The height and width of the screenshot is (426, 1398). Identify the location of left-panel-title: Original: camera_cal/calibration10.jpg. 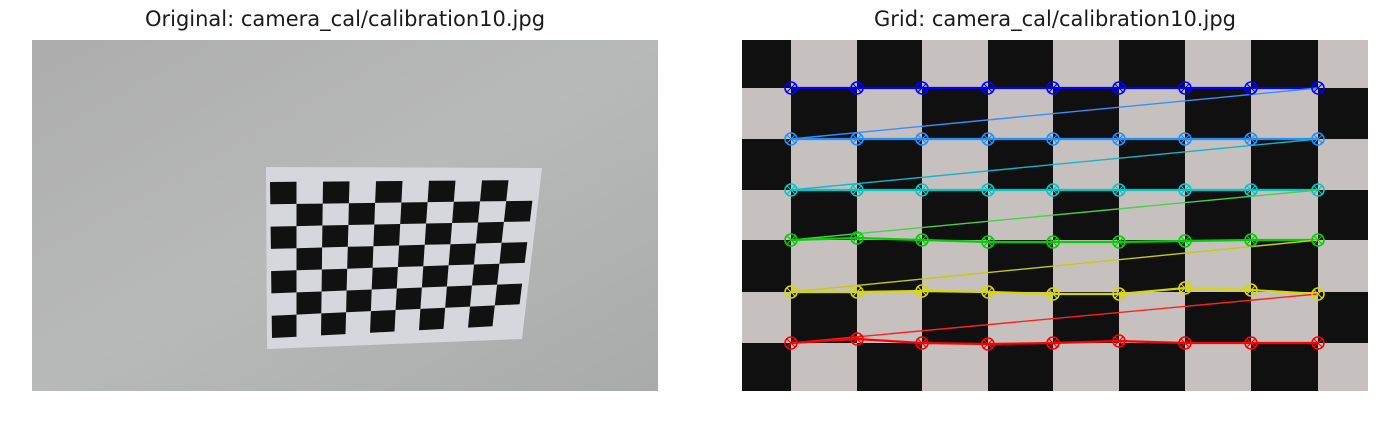
(345, 19).